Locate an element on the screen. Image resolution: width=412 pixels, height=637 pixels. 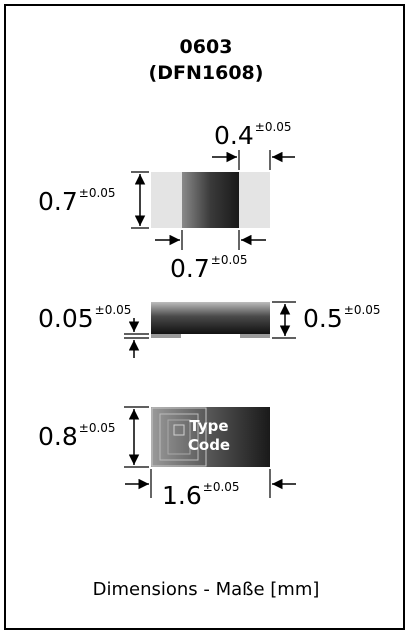
body is located at coordinates (210, 200).